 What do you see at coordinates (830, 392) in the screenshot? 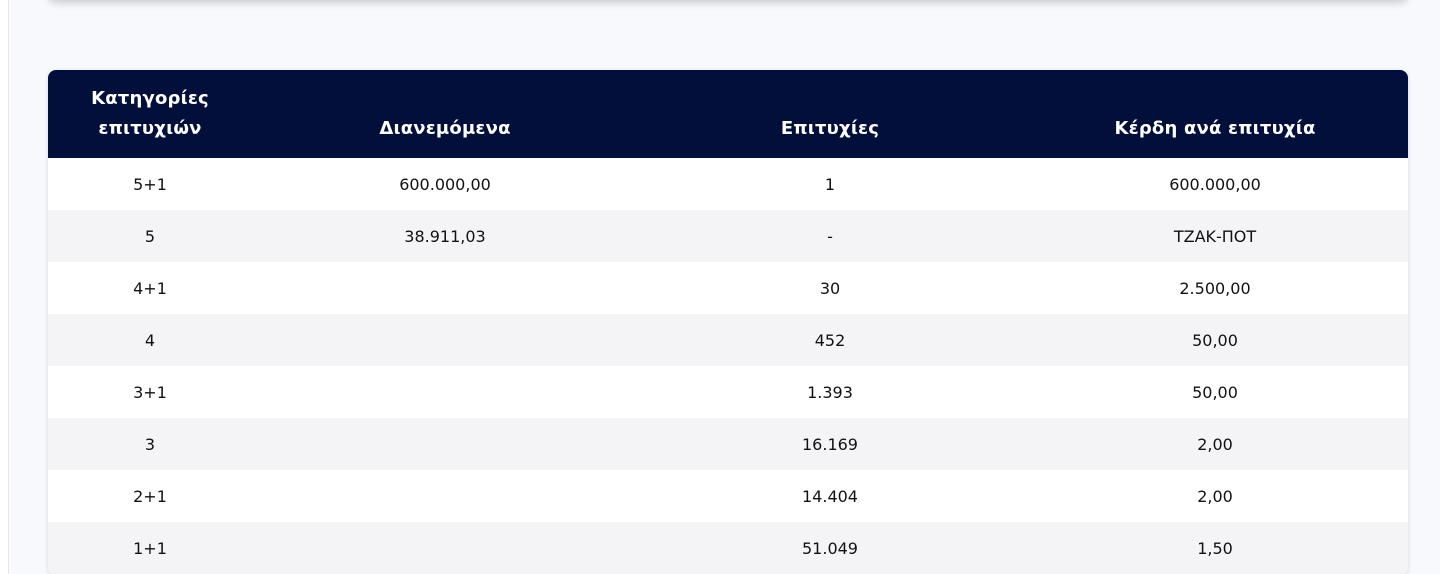
I see `cell-winners: 1.393` at bounding box center [830, 392].